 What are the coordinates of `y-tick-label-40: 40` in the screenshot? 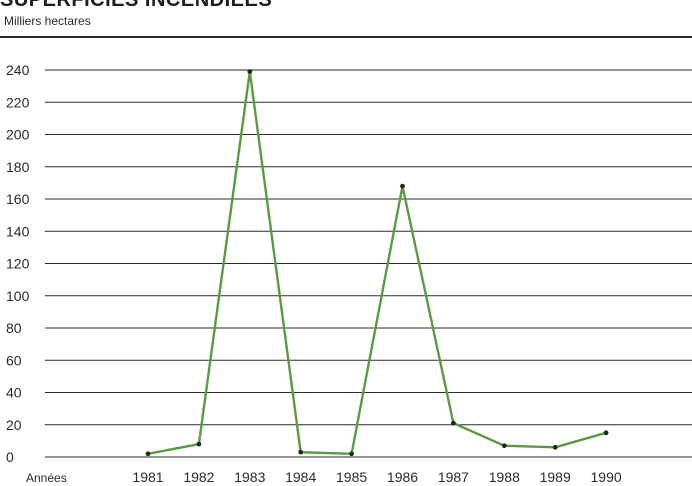 It's located at (14, 393).